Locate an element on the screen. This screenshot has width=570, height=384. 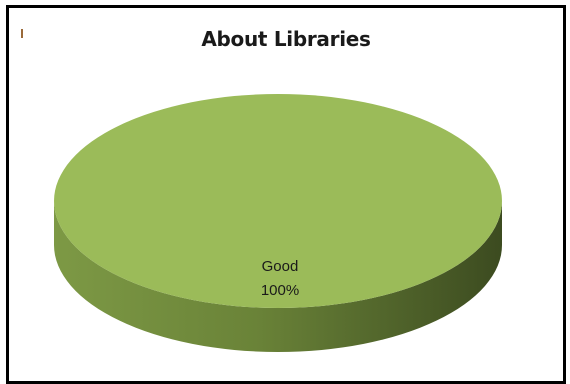
corner-mark is located at coordinates (22, 33).